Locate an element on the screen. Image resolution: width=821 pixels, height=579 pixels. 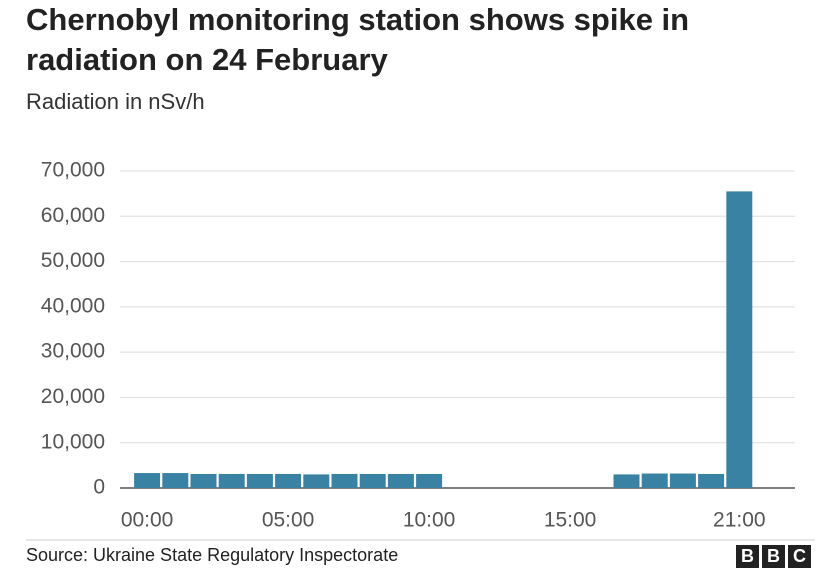
y-tick-label: 0 is located at coordinates (99, 487).